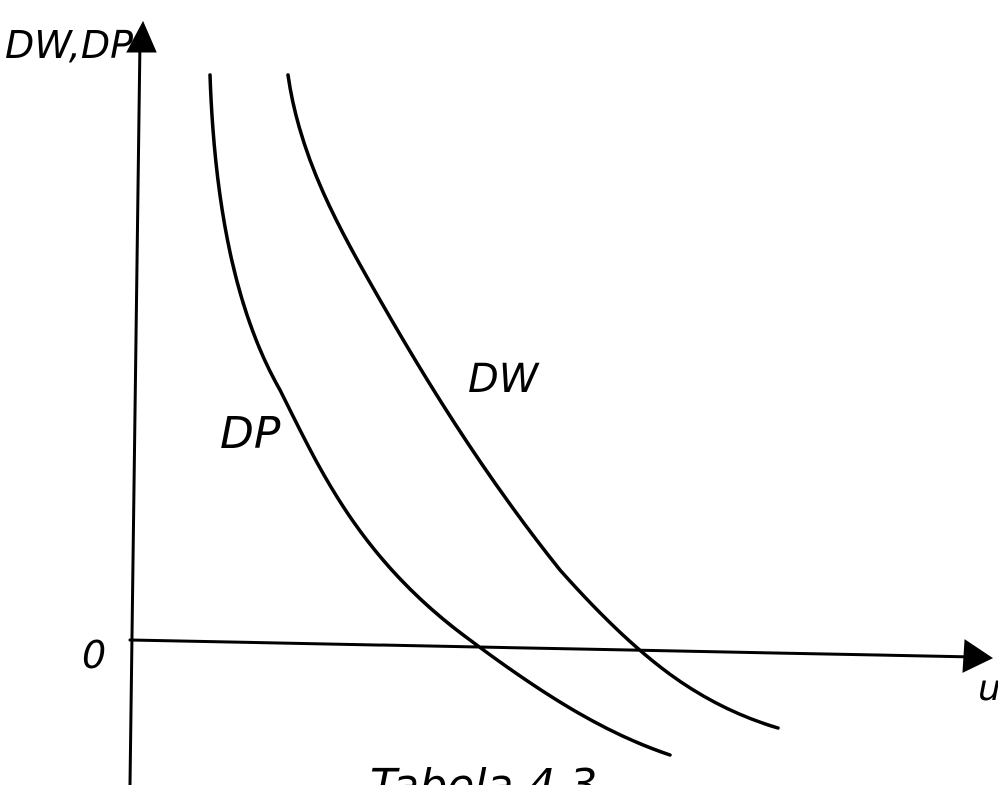 The image size is (998, 785). What do you see at coordinates (135, 411) in the screenshot?
I see `y-axis` at bounding box center [135, 411].